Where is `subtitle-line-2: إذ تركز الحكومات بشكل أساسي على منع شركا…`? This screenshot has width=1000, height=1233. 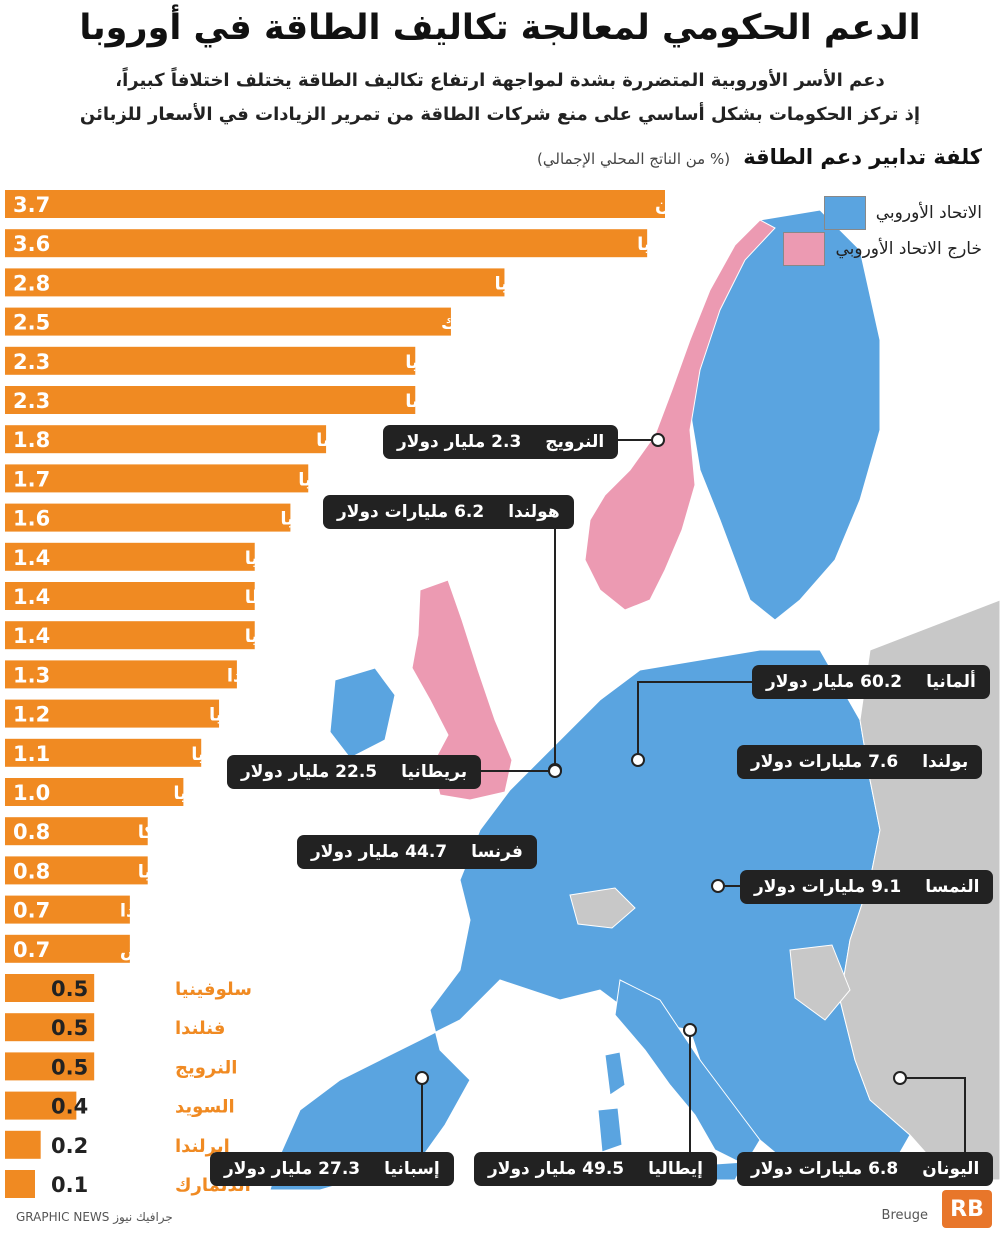 subtitle-line-2: إذ تركز الحكومات بشكل أساسي على منع شركا… is located at coordinates (500, 114).